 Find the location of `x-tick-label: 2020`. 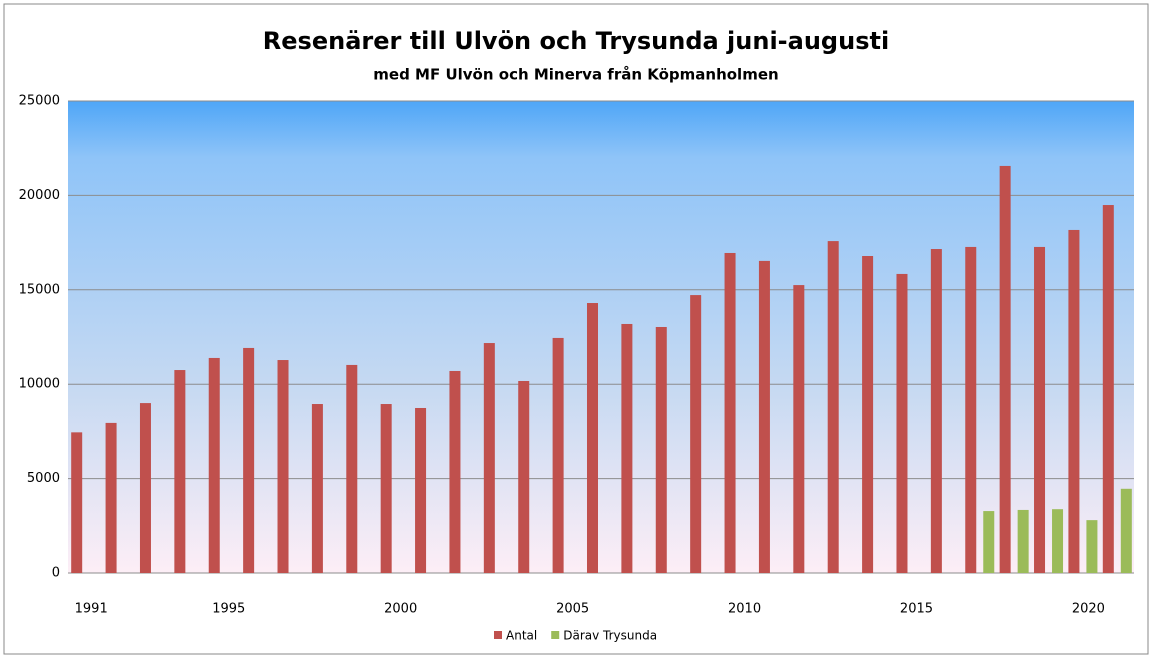

x-tick-label: 2020 is located at coordinates (1088, 609).